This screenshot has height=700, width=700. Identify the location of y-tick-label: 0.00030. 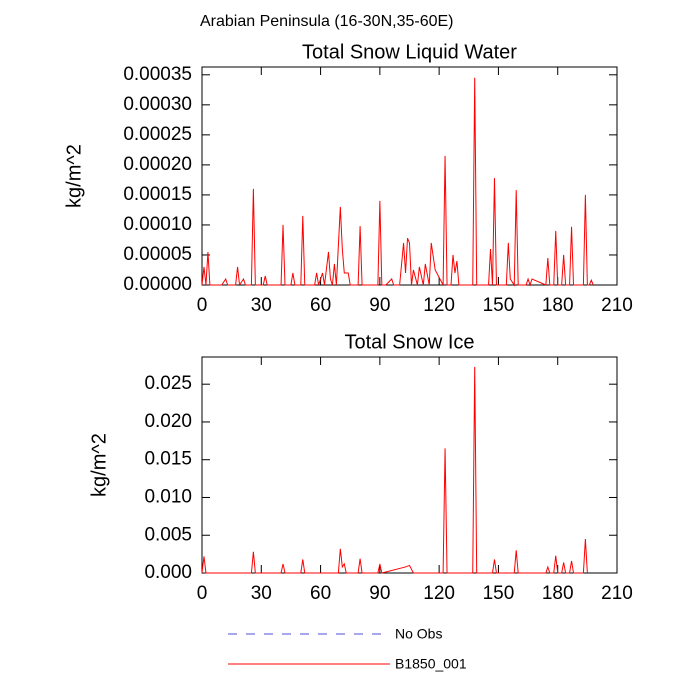
(157, 104).